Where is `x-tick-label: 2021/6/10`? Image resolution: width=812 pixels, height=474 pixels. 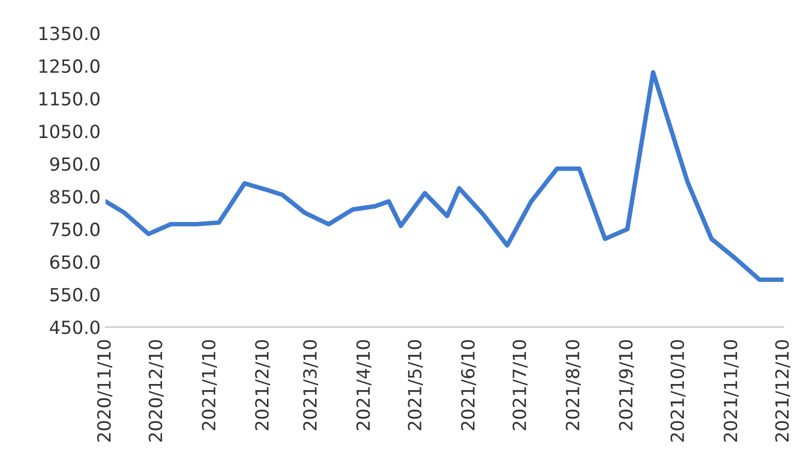 x-tick-label: 2021/6/10 is located at coordinates (468, 385).